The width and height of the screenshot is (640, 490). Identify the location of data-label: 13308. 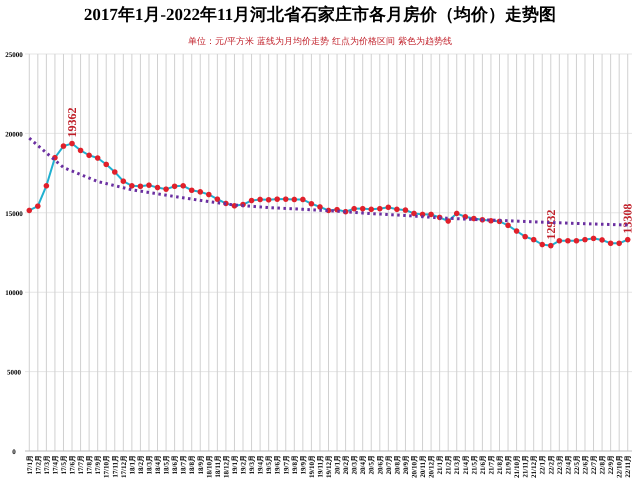
(627, 219).